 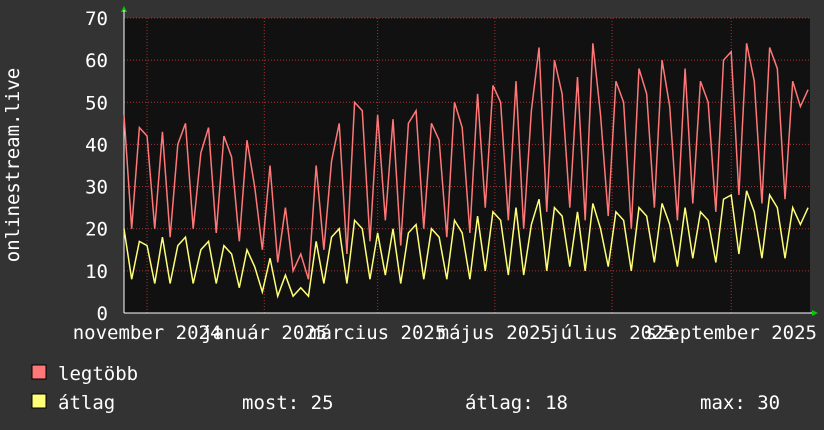 What do you see at coordinates (98, 374) in the screenshot?
I see `legend-label: legtöbb` at bounding box center [98, 374].